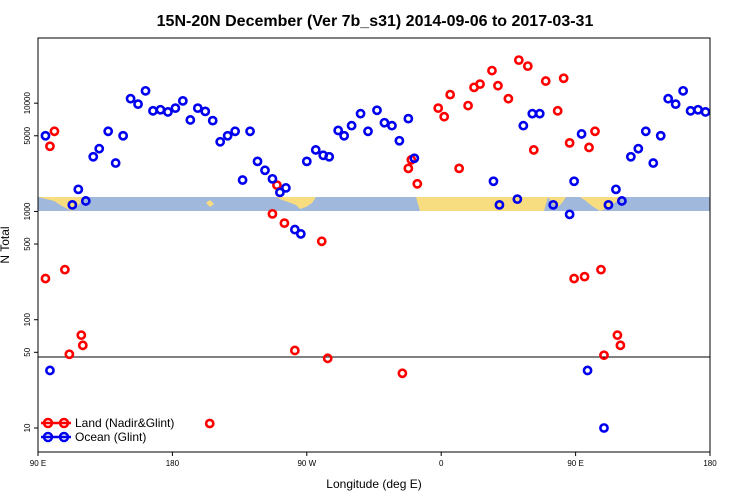  I want to click on x-axis: 90 E 180 90 W 0 90 E 180, so click(373, 460).